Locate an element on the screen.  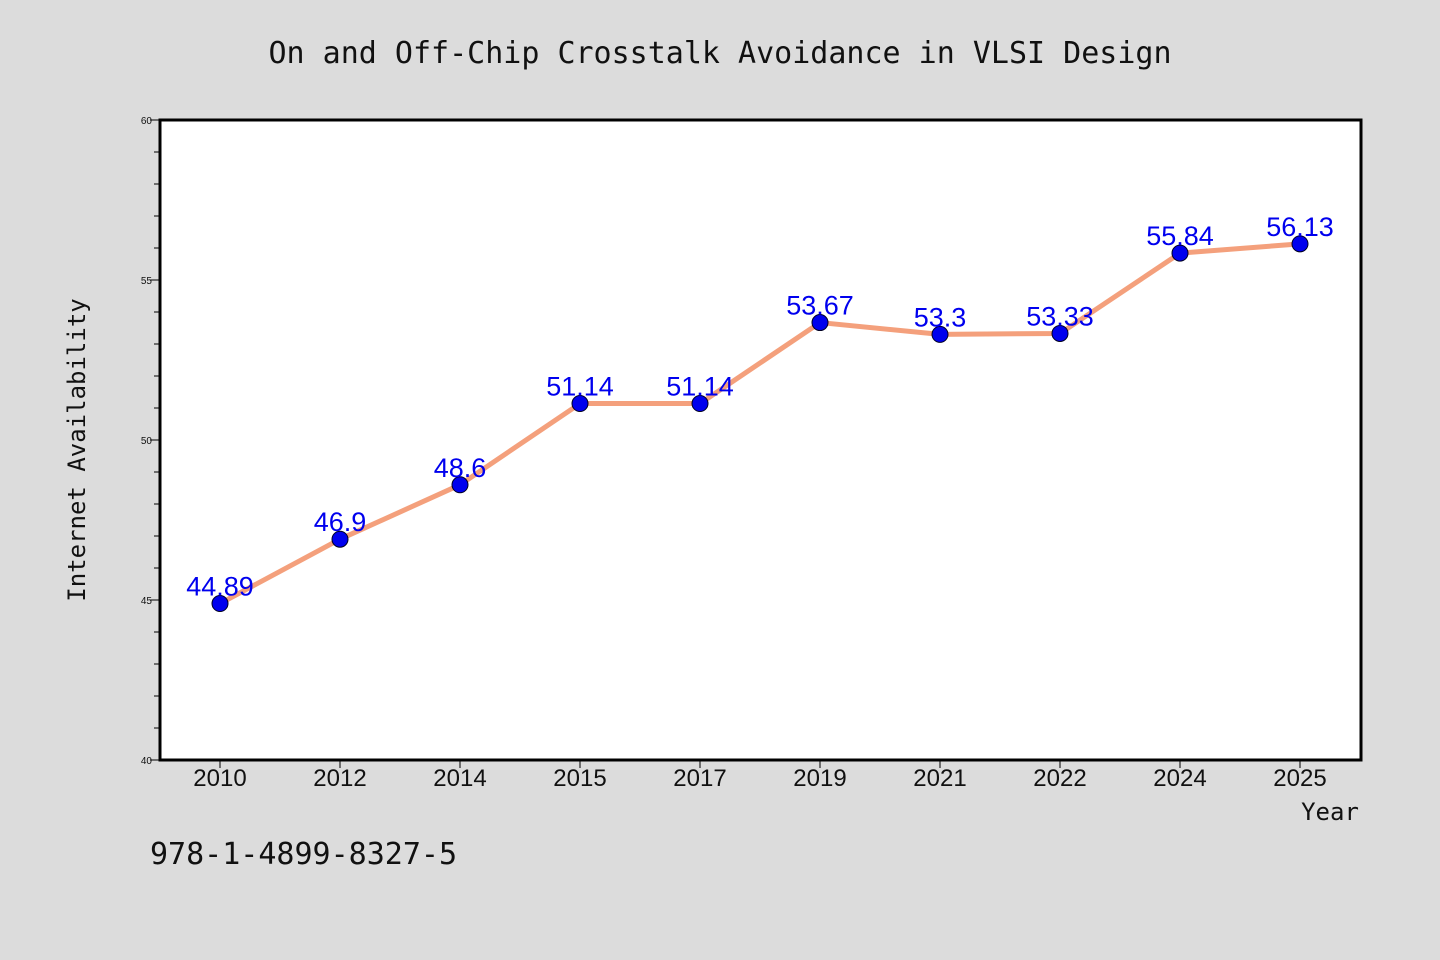
x-axis-label: Year is located at coordinates (1330, 812).